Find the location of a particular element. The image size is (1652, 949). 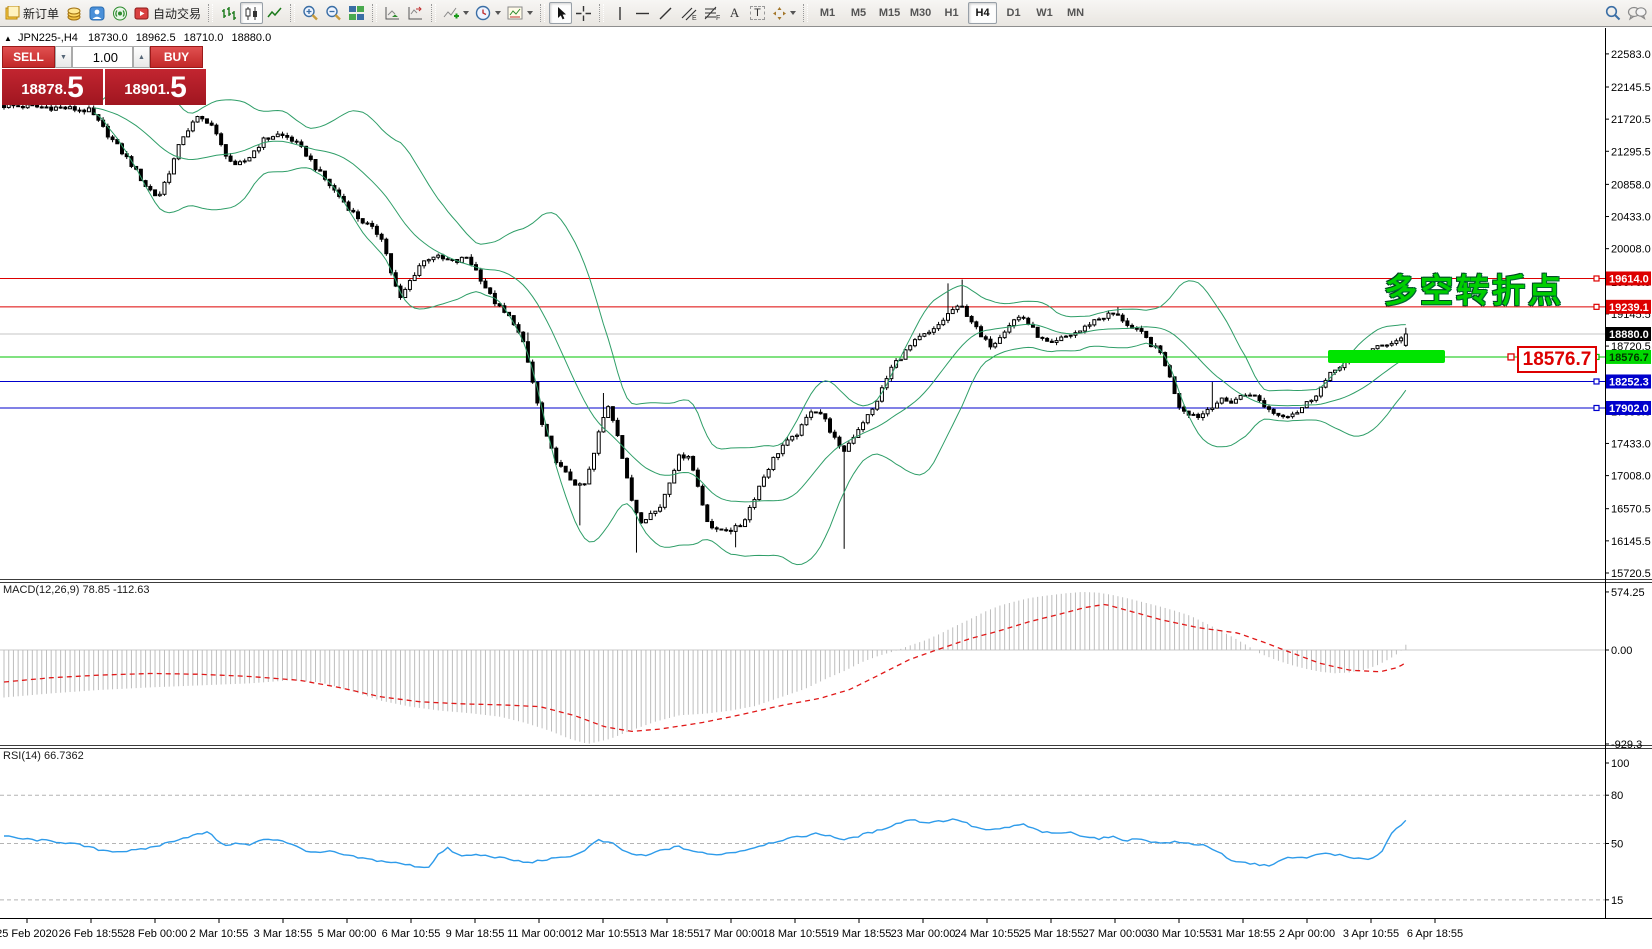

svg-text: 19145.5 is located at coordinates (1631, 315).